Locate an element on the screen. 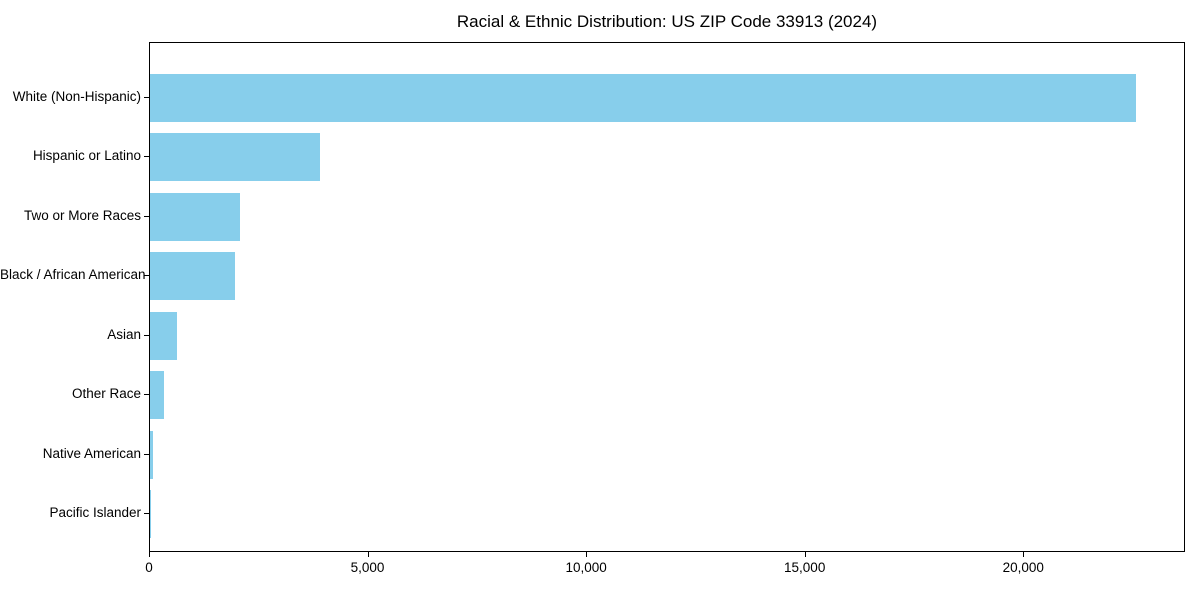 The height and width of the screenshot is (600, 1200). bar-native-american is located at coordinates (152, 454).